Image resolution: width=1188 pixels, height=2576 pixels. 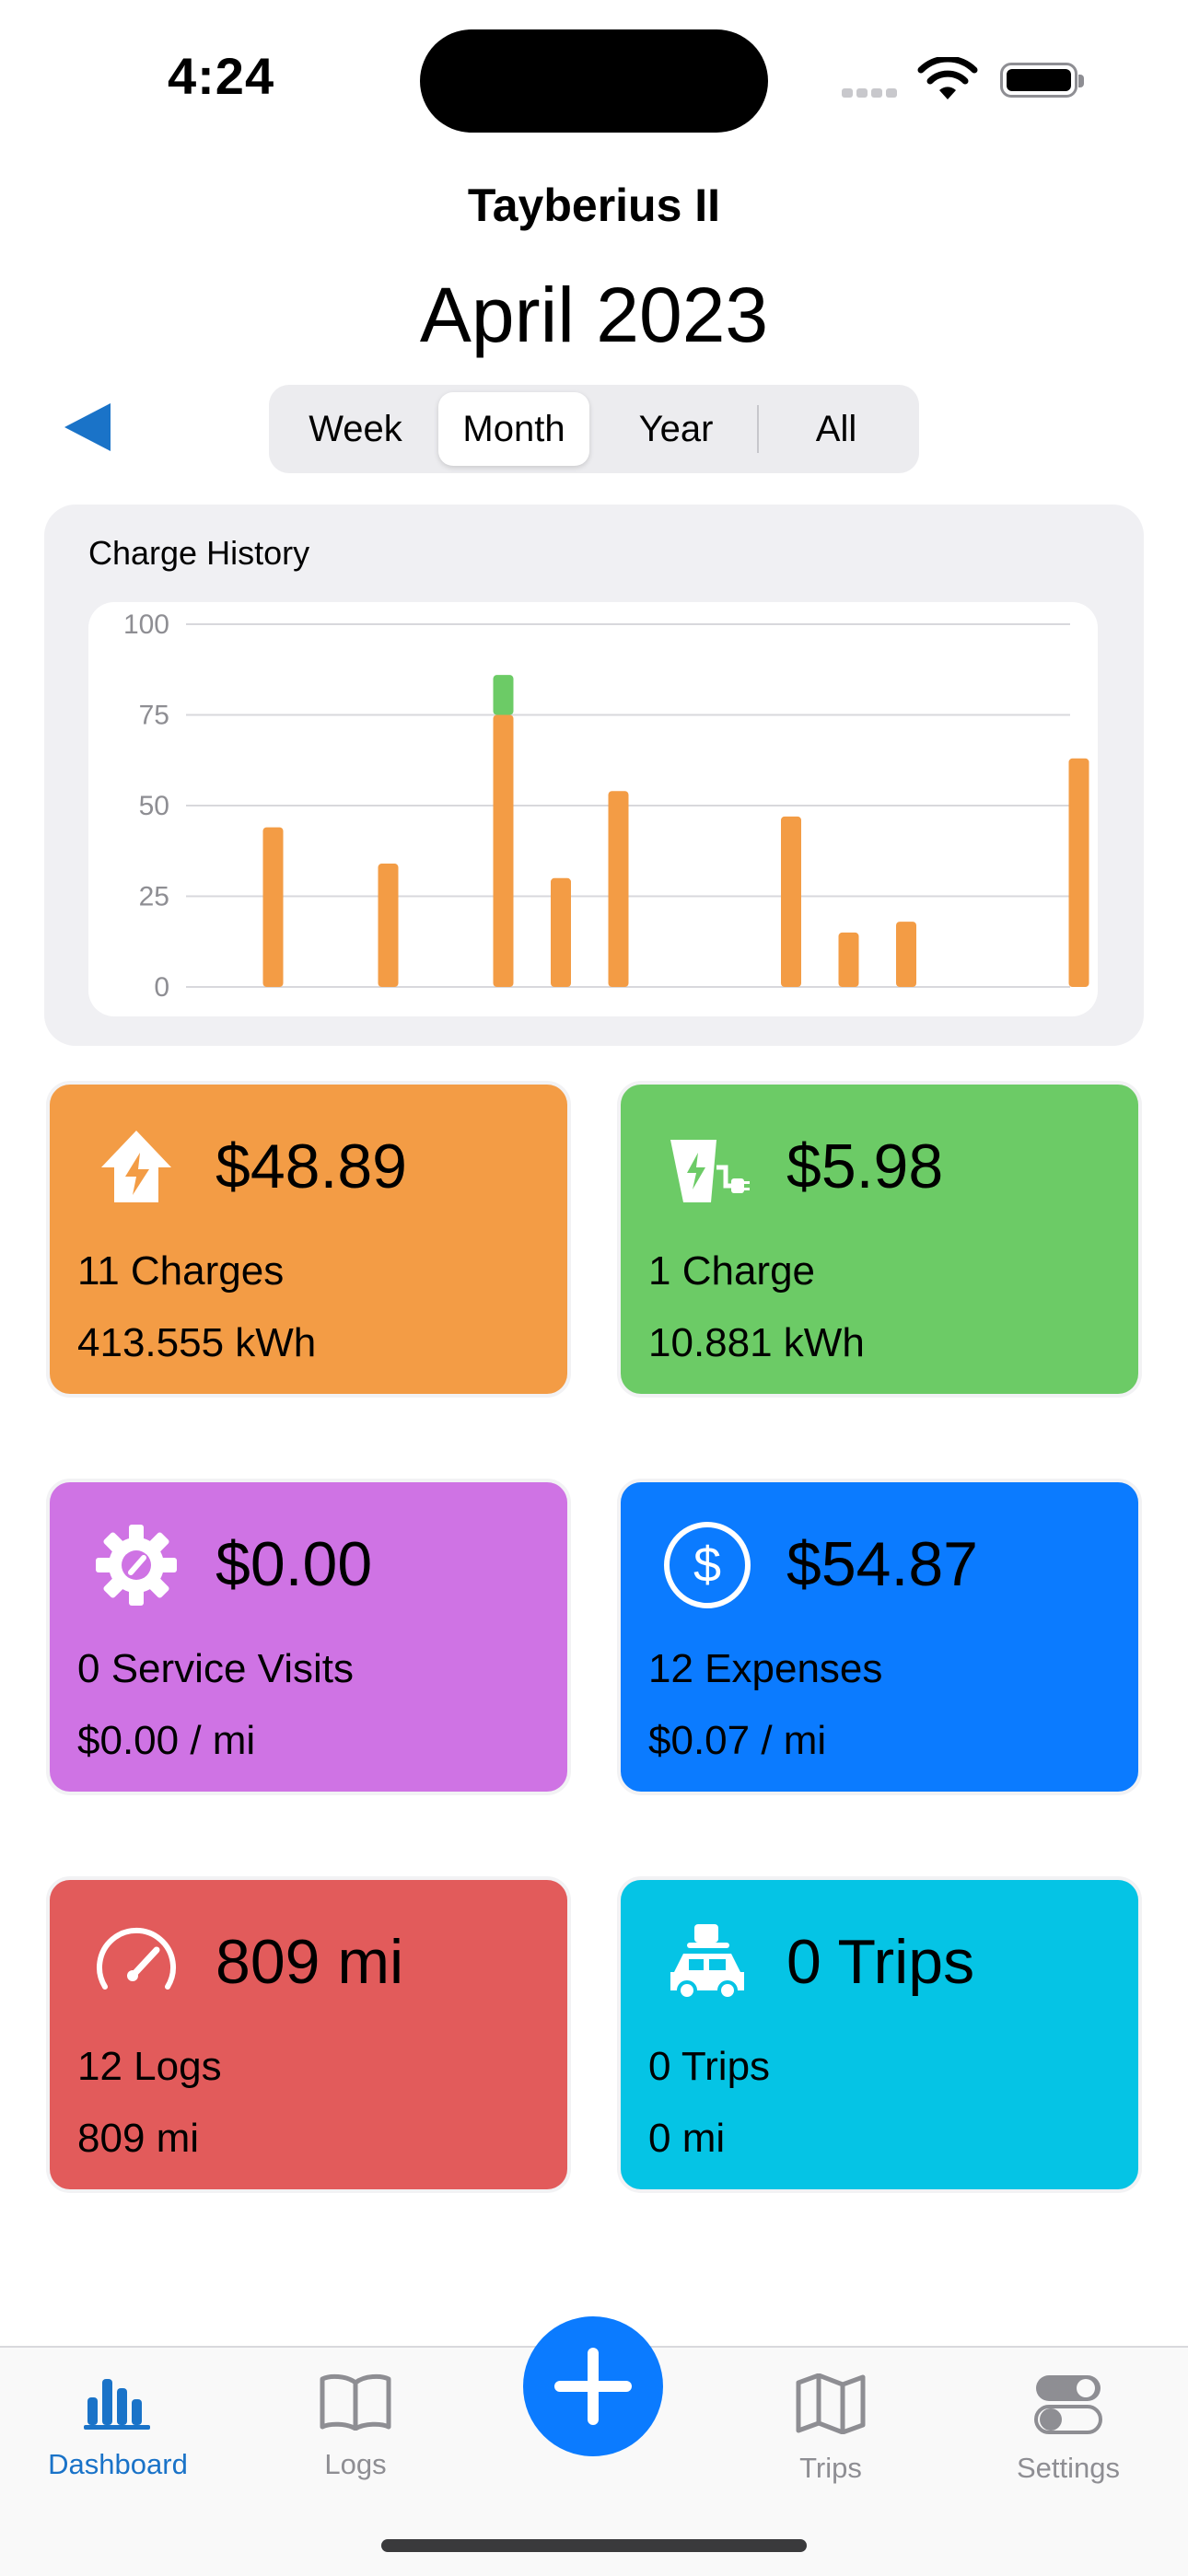 What do you see at coordinates (948, 78) in the screenshot?
I see `wifi-icon` at bounding box center [948, 78].